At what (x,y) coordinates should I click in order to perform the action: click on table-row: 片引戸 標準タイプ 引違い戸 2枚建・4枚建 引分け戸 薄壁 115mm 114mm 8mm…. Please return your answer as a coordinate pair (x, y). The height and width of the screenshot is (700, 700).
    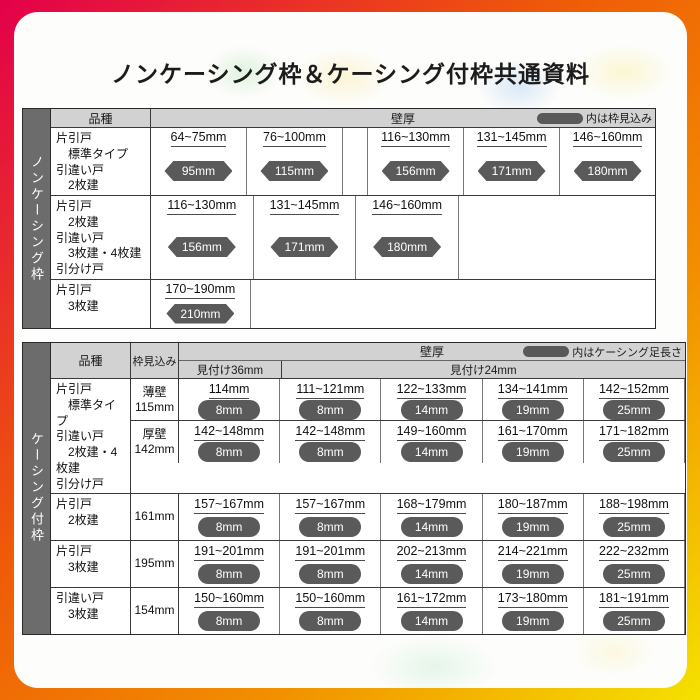
    Looking at the image, I should click on (368, 436).